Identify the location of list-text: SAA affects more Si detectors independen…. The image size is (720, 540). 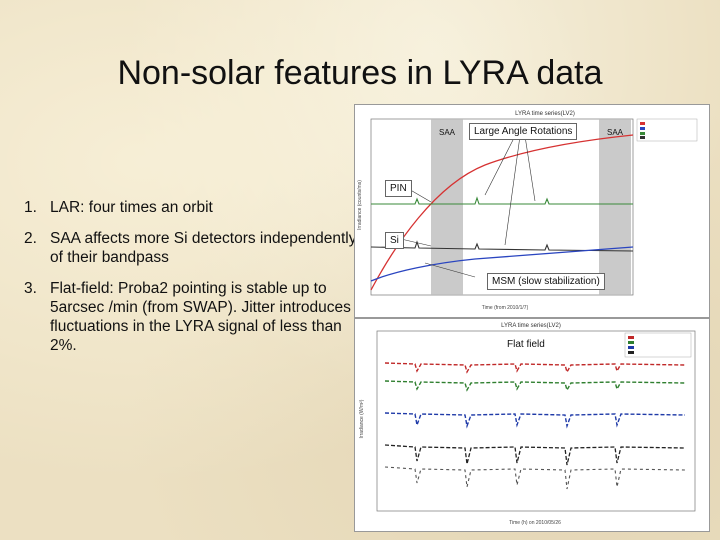
(203, 248).